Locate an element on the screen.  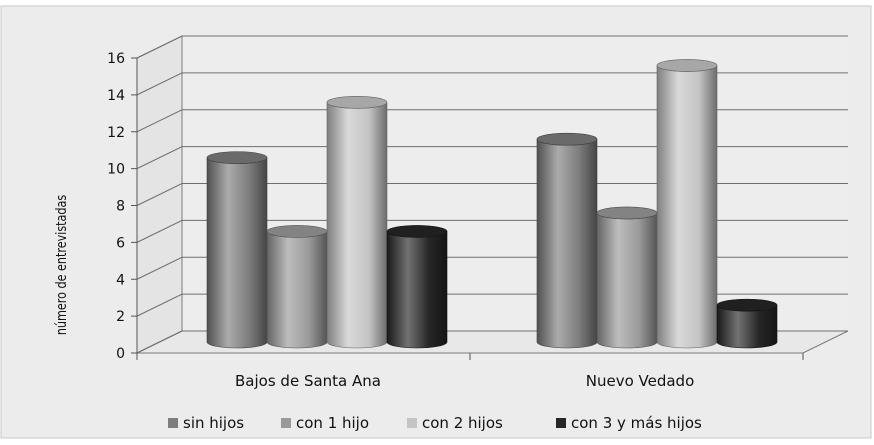
legend-label: sin hijos is located at coordinates (213, 423).